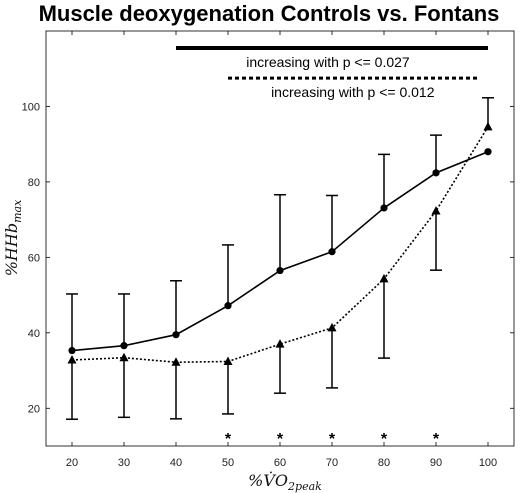  I want to click on annotation-label: increasing with p <= 0.012, so click(353, 92).